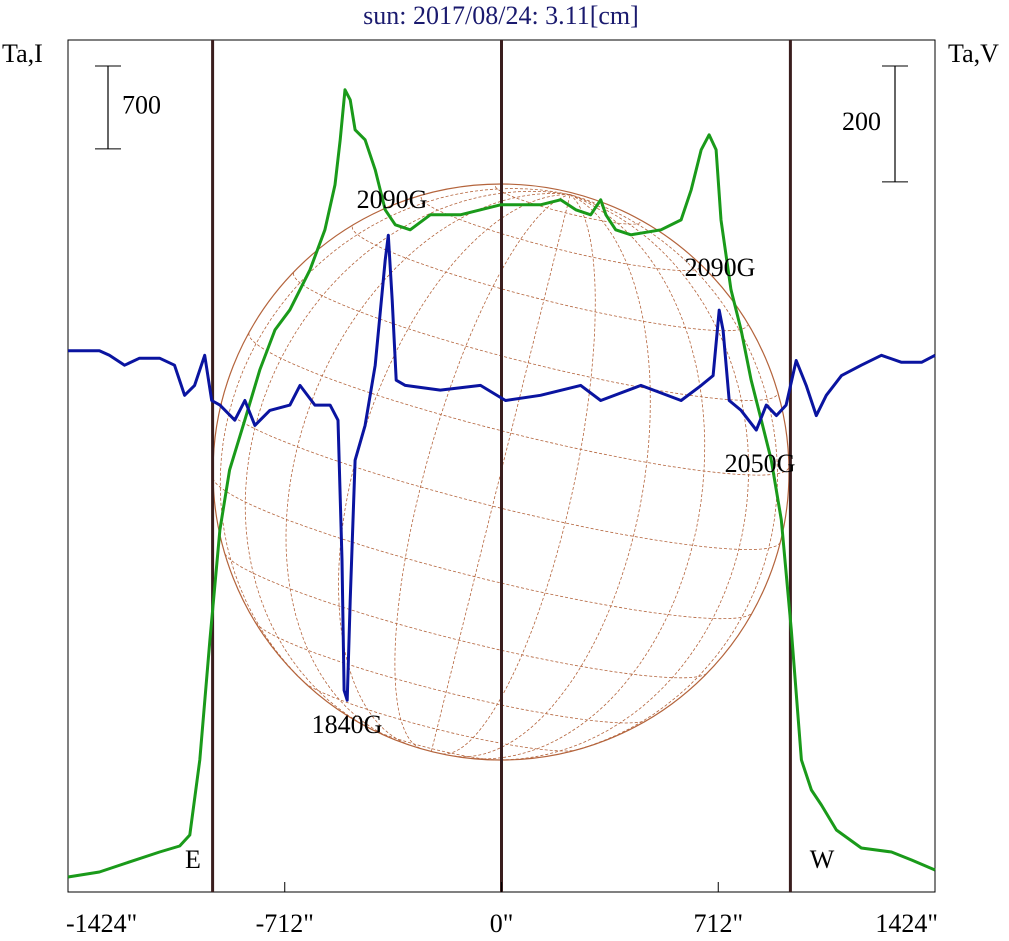  I want to click on annotation: 1840G, so click(347, 724).